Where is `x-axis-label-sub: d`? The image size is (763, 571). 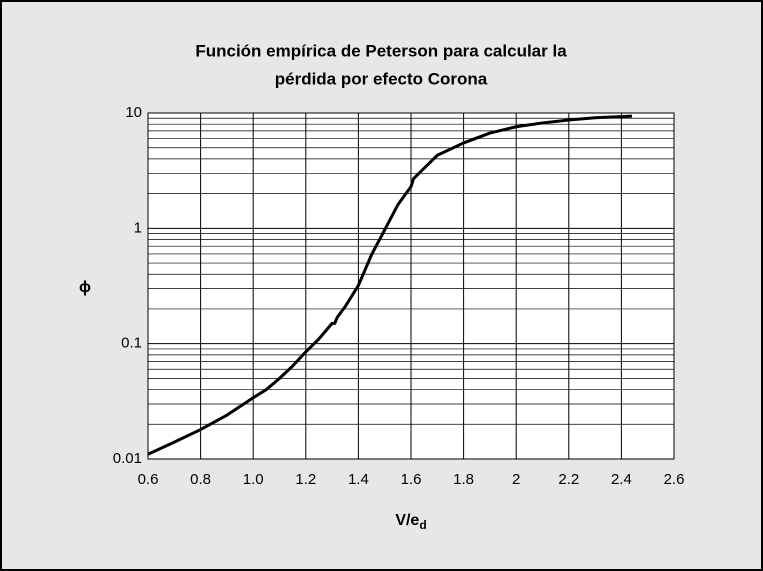 x-axis-label-sub: d is located at coordinates (422, 525).